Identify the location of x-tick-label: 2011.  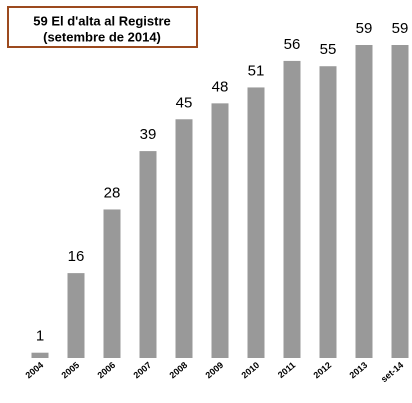
(286, 370).